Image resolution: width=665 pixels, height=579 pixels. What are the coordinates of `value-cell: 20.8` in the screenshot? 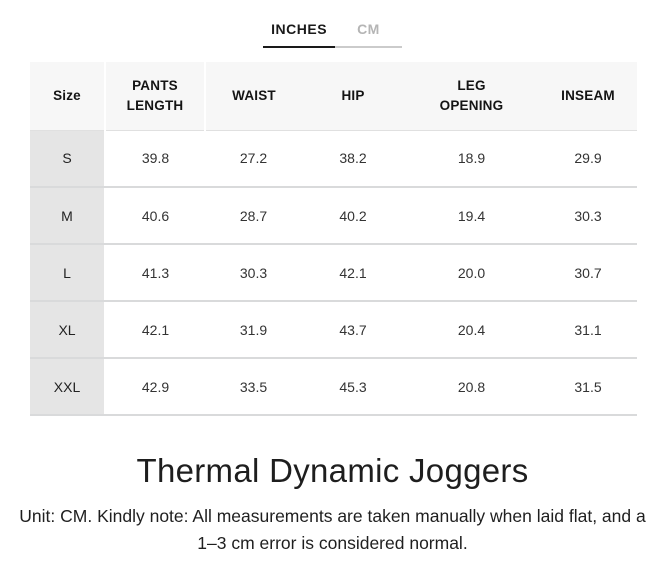 It's located at (471, 387).